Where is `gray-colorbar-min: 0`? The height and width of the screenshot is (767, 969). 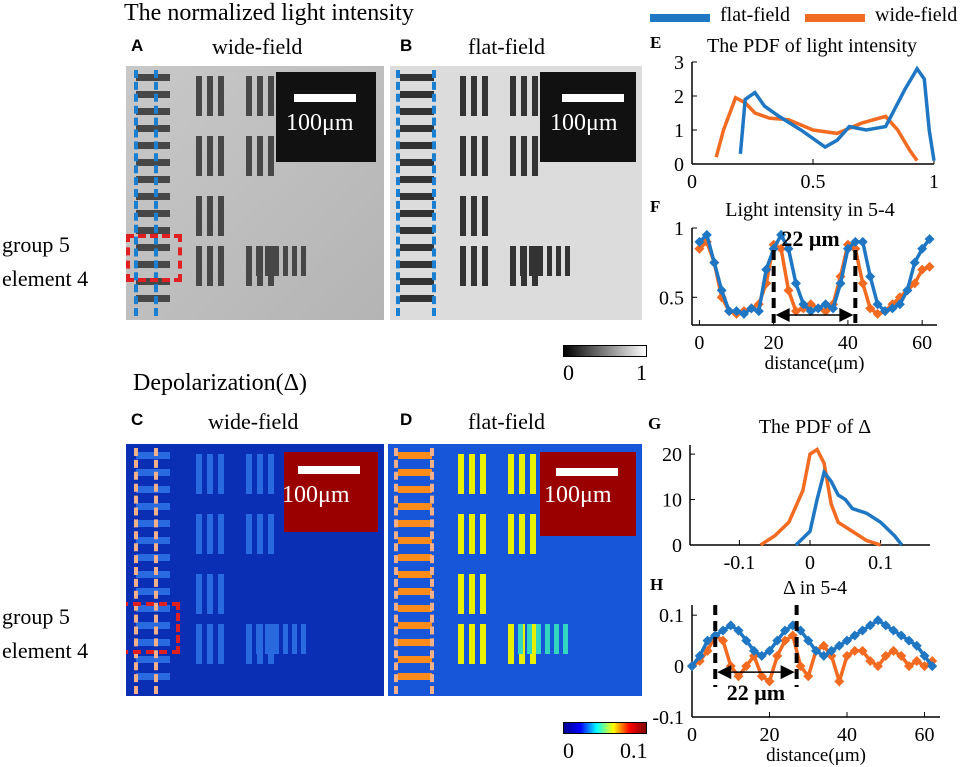
gray-colorbar-min: 0 is located at coordinates (568, 372).